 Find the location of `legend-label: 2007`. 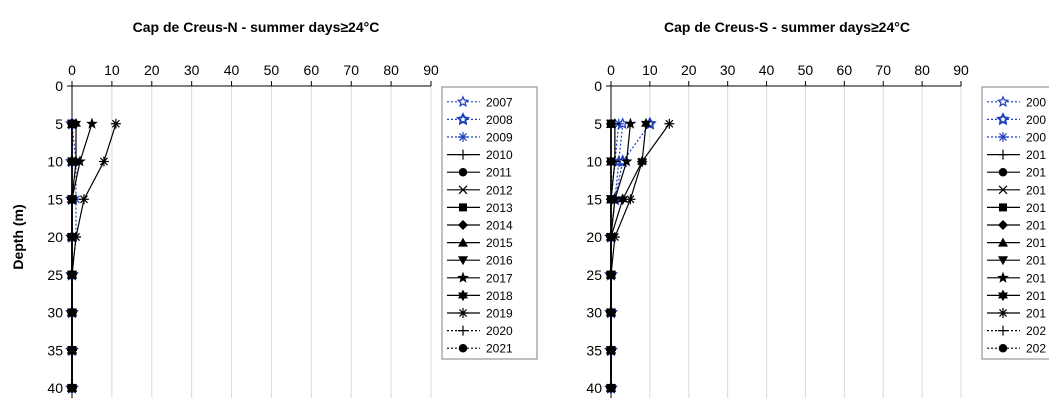

legend-label: 2007 is located at coordinates (499, 102).